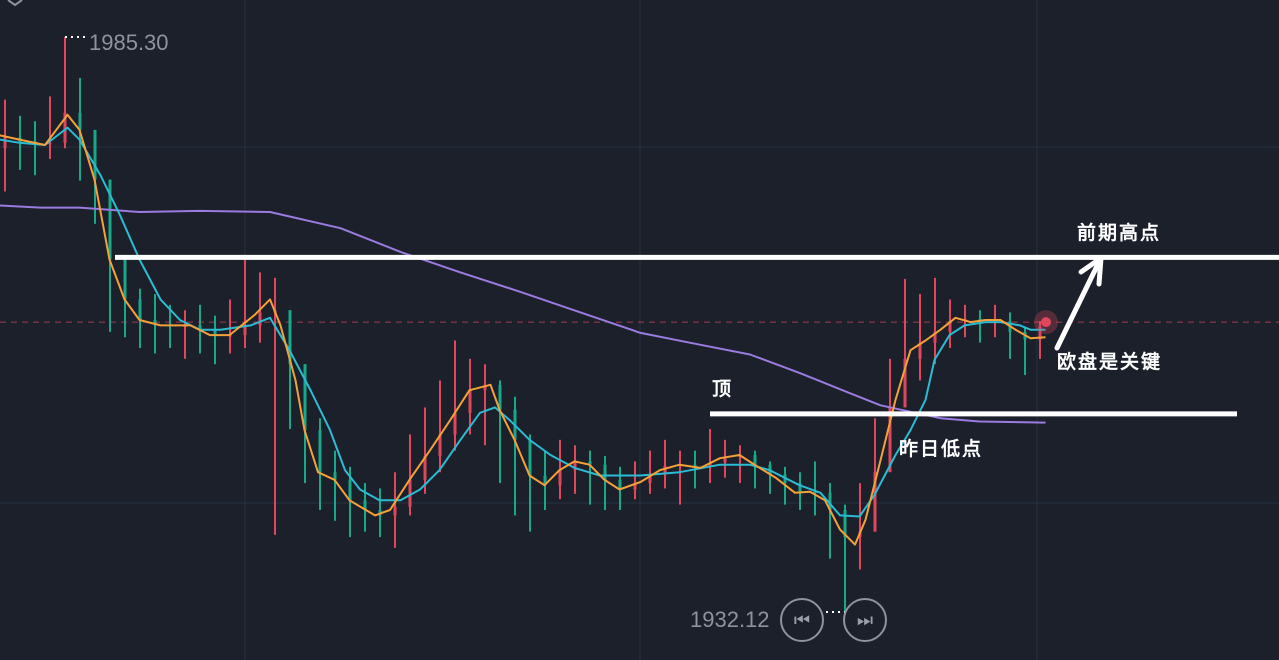 Image resolution: width=1279 pixels, height=660 pixels. What do you see at coordinates (1046, 322) in the screenshot?
I see `current-price-dot` at bounding box center [1046, 322].